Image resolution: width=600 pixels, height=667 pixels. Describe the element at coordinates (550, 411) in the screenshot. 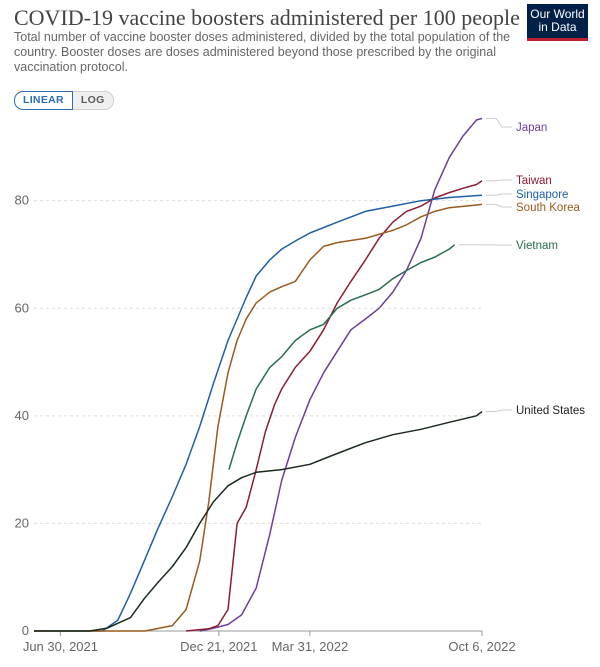

I see `series-label-united-states: United States` at that location.